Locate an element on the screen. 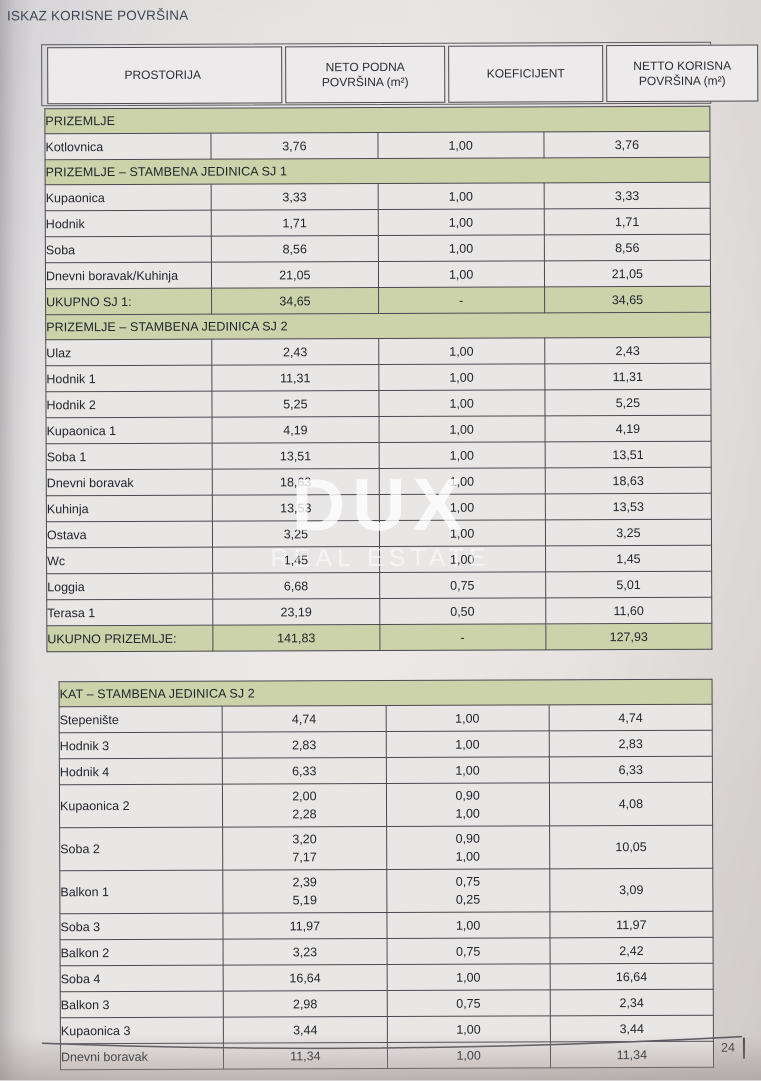 This screenshot has height=1081, width=761. row-netto-value: 1,45 is located at coordinates (628, 558).